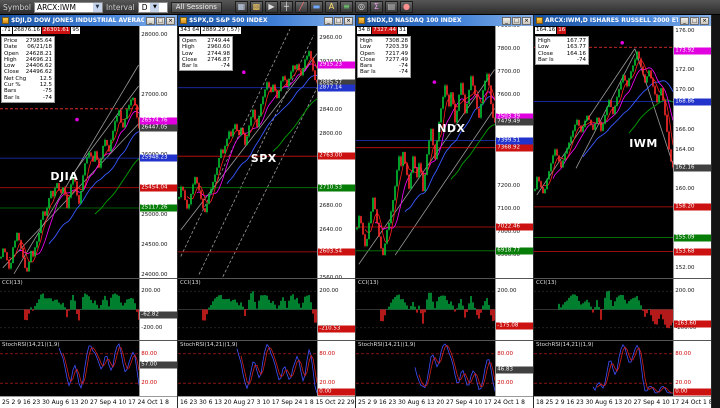 This screenshot has width=720, height=408. I want to click on print-icon: ▤, so click(391, 7).